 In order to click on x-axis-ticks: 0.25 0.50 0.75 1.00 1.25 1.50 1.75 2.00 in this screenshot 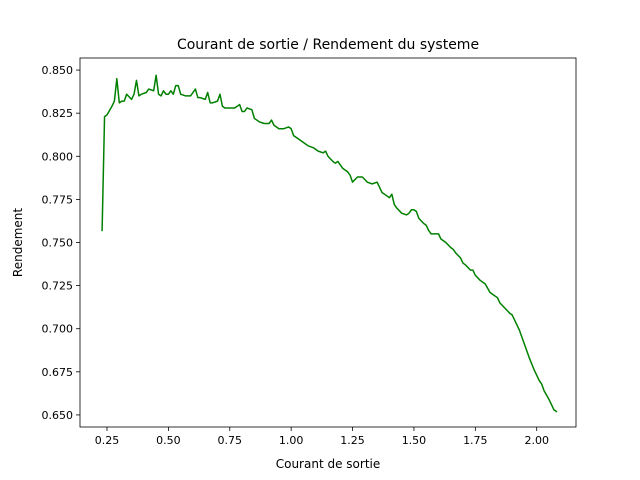, I will do `click(322, 437)`.